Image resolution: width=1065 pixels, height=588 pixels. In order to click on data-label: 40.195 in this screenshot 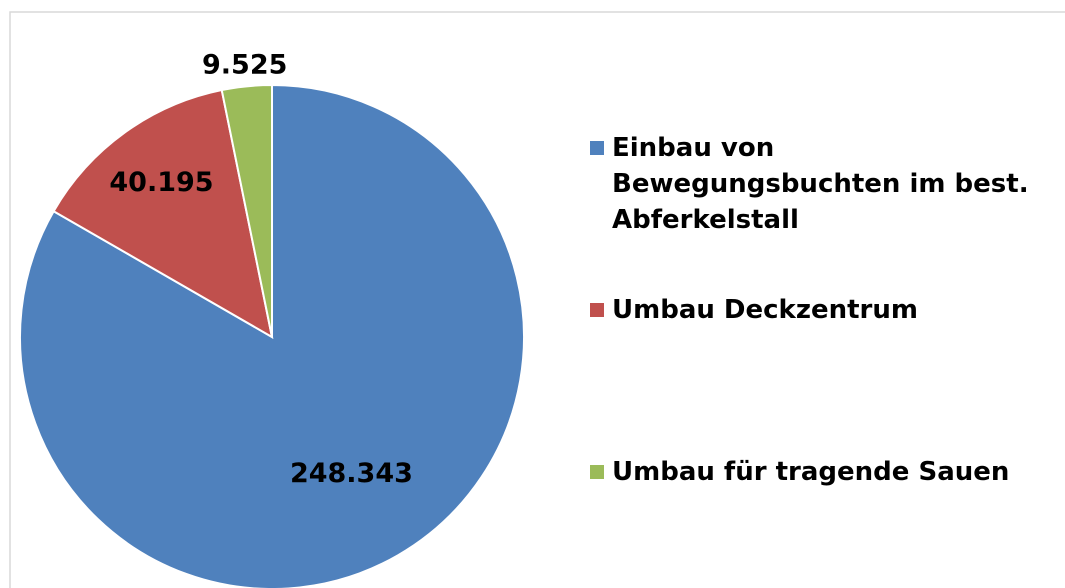, I will do `click(161, 182)`.